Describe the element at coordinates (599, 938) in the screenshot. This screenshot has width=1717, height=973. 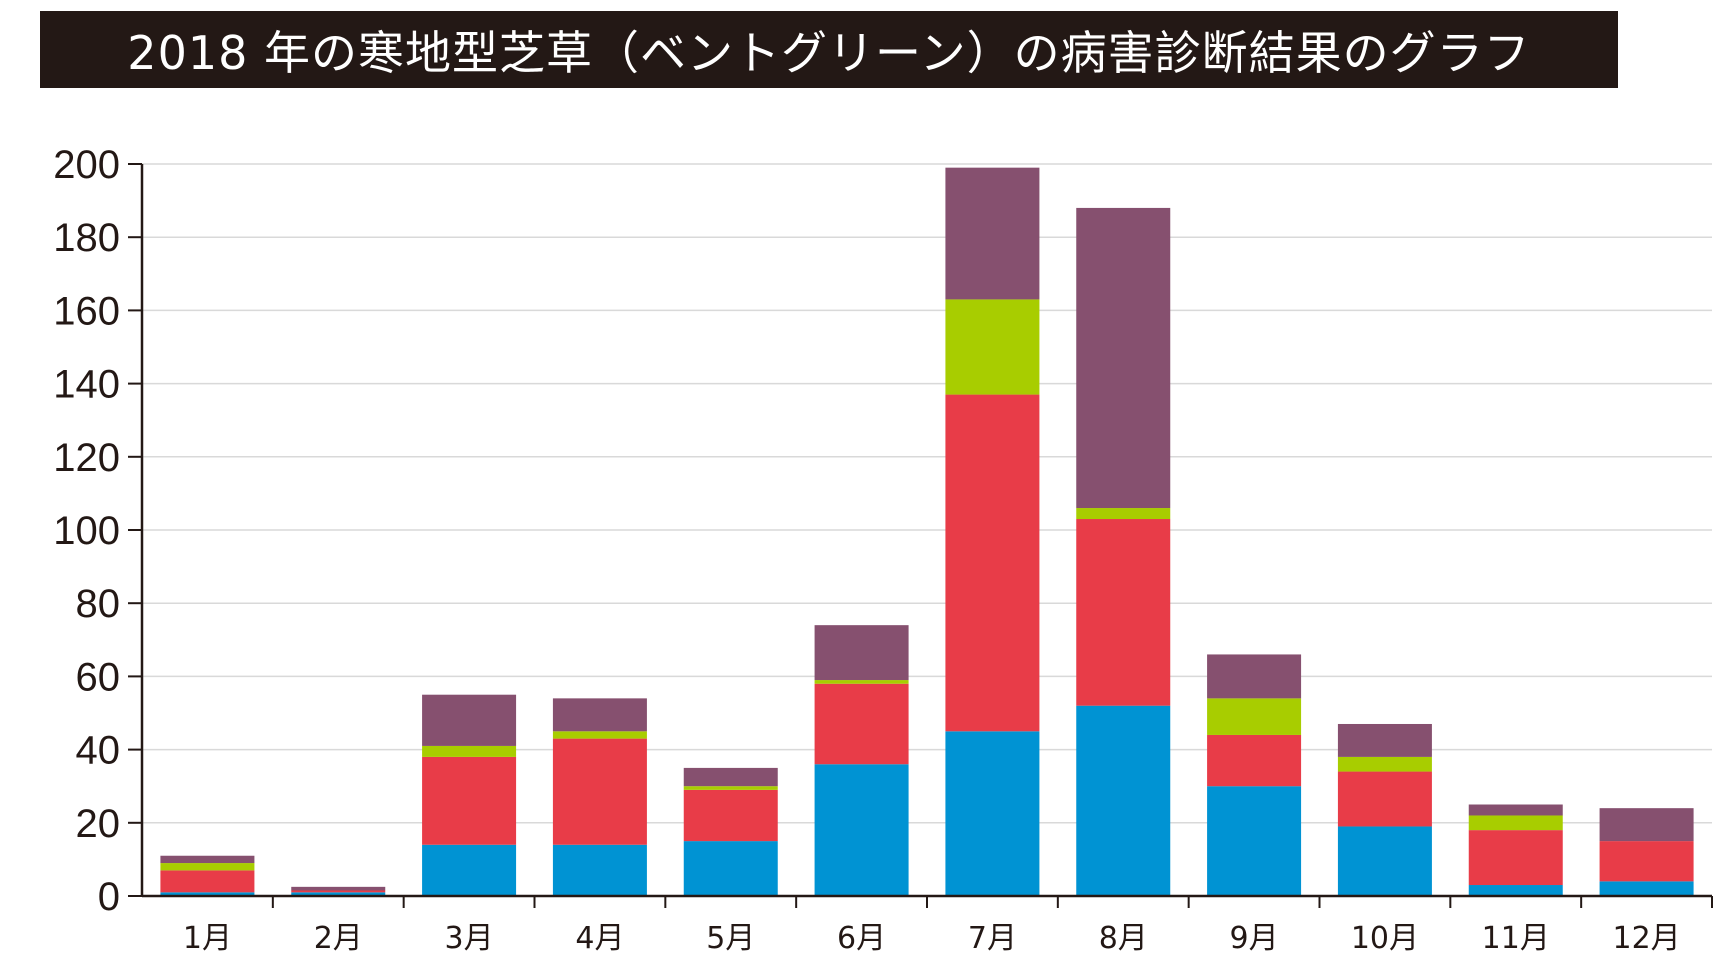
I see `x-tick-label: 4月` at that location.